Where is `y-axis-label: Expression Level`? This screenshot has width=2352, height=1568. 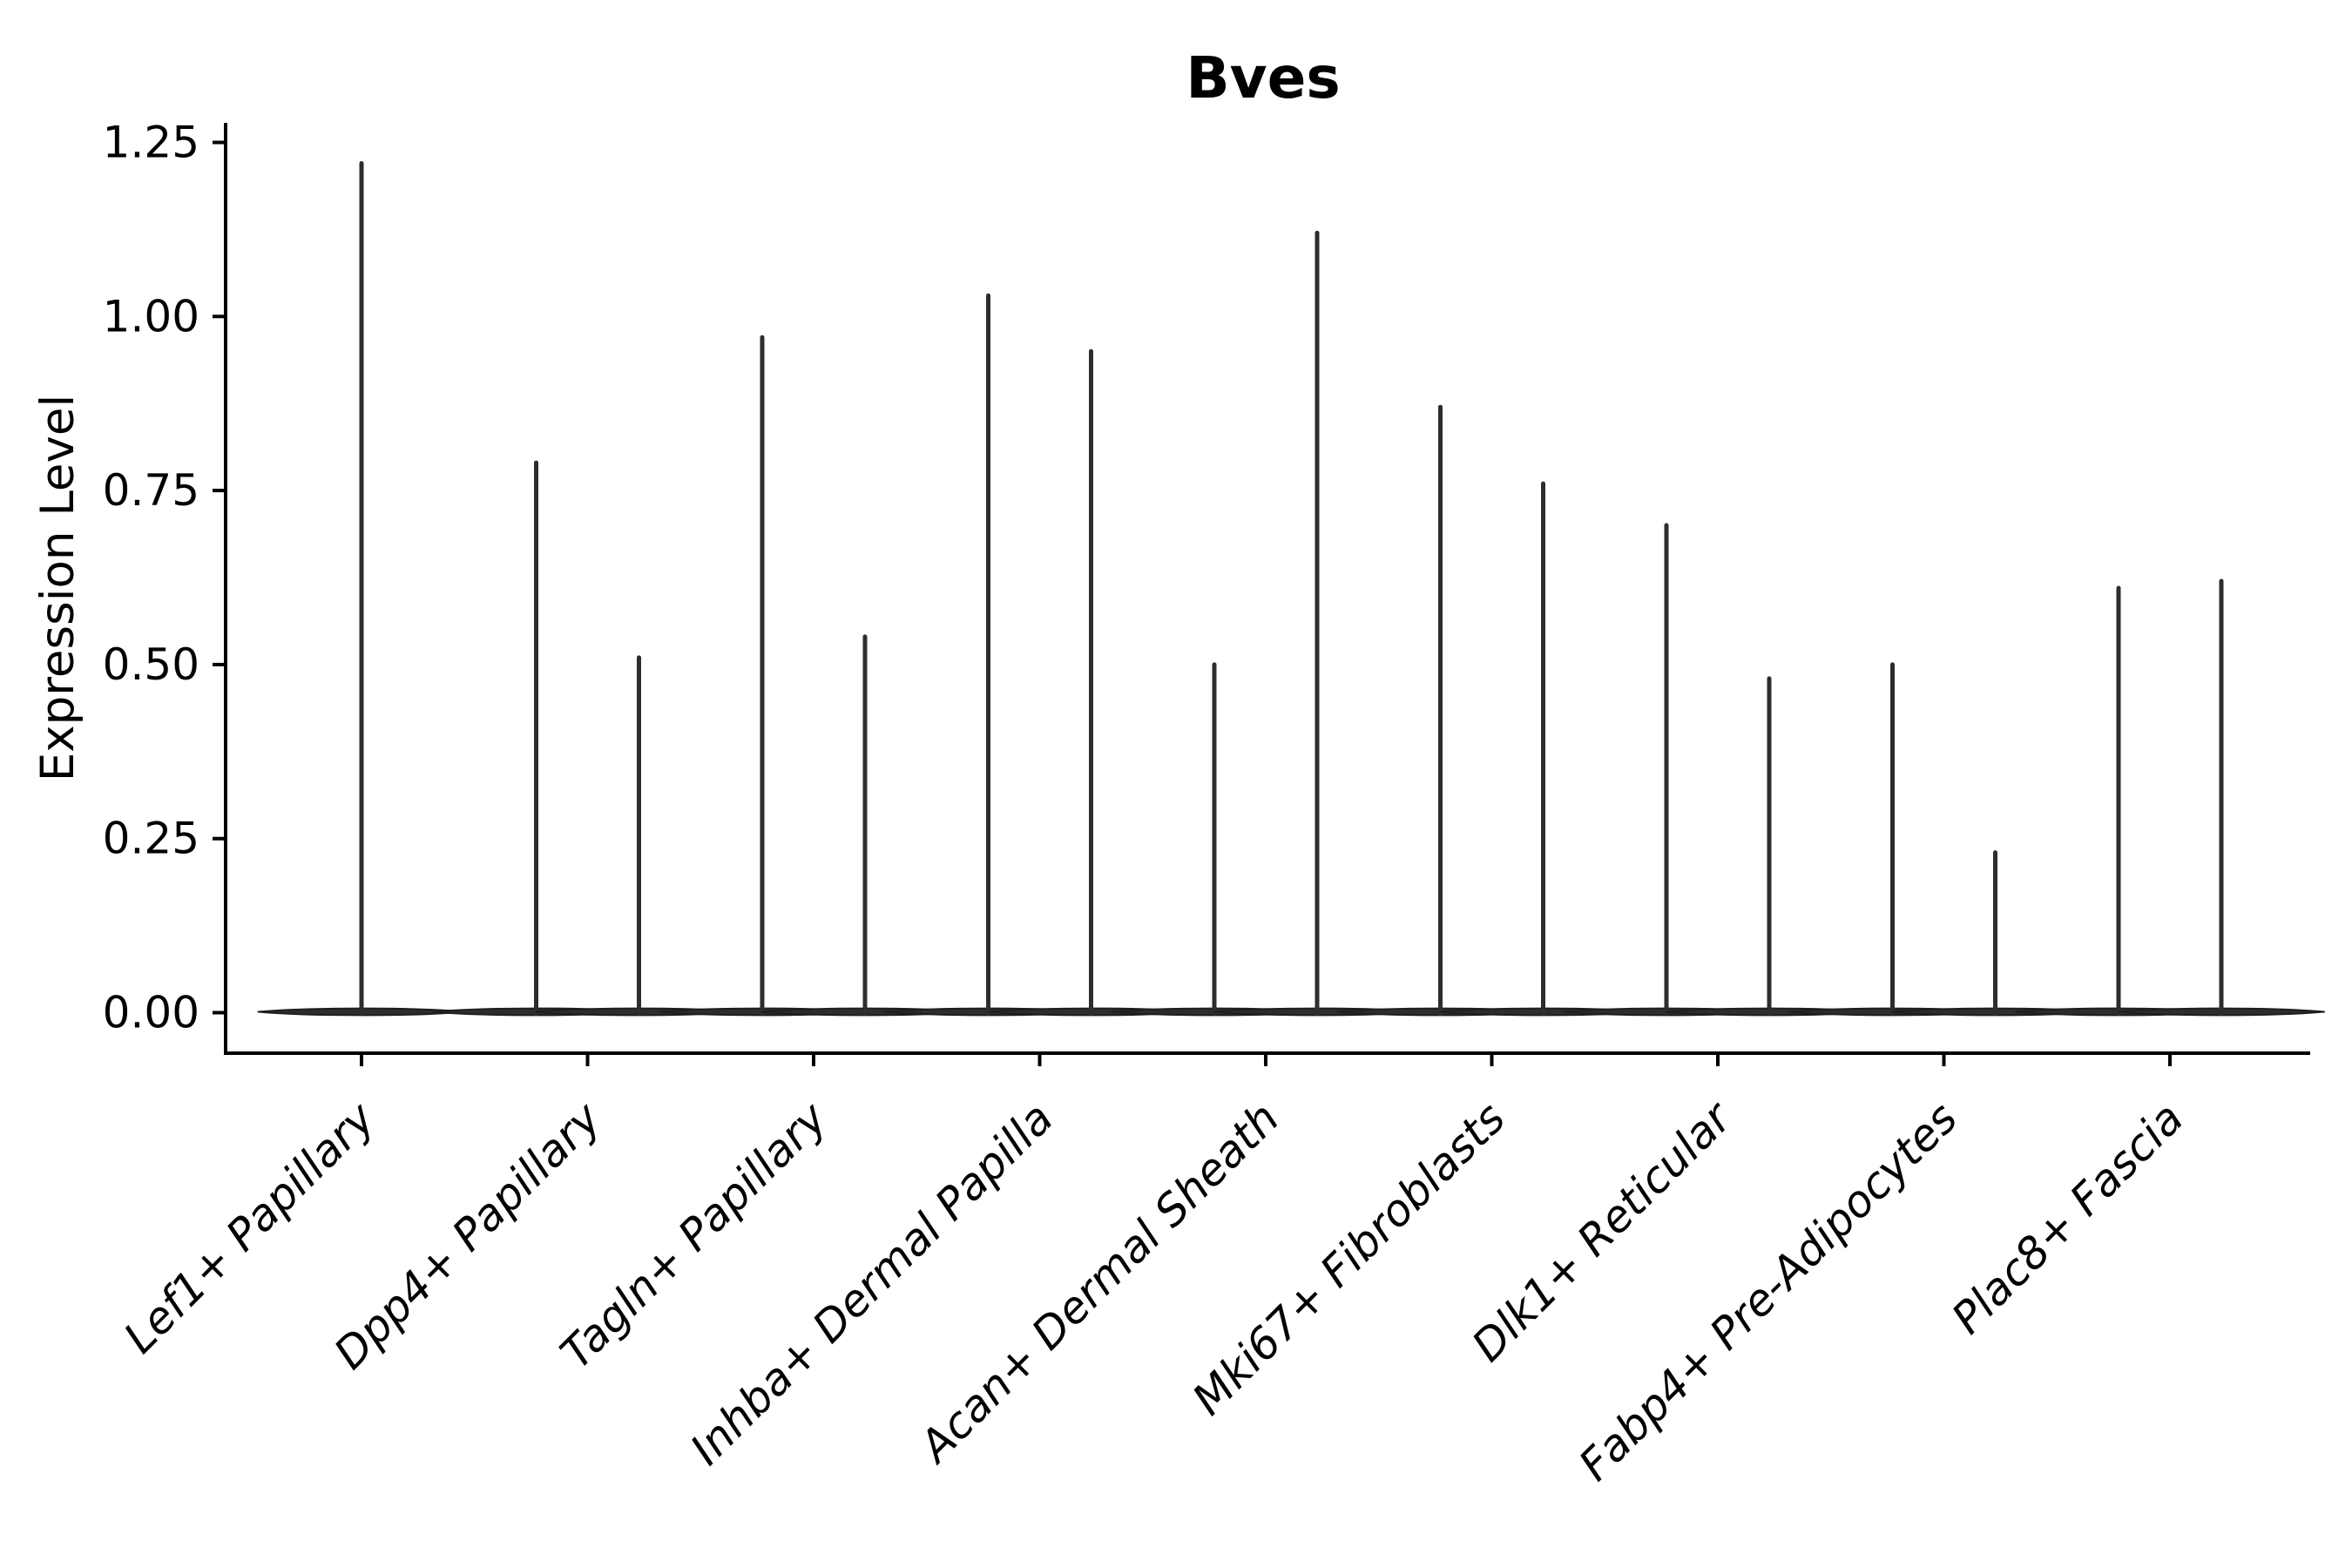
y-axis-label: Expression Level is located at coordinates (58, 588).